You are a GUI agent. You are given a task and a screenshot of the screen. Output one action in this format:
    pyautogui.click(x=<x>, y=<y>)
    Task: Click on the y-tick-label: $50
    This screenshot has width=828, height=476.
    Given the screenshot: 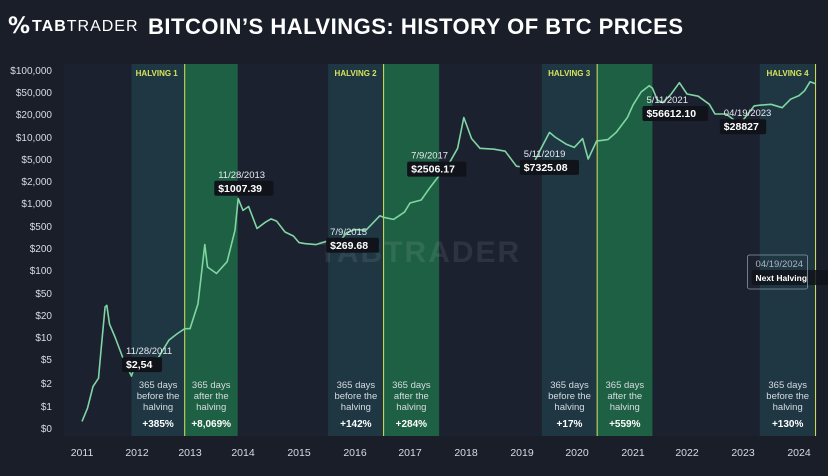 What is the action you would take?
    pyautogui.click(x=43, y=294)
    